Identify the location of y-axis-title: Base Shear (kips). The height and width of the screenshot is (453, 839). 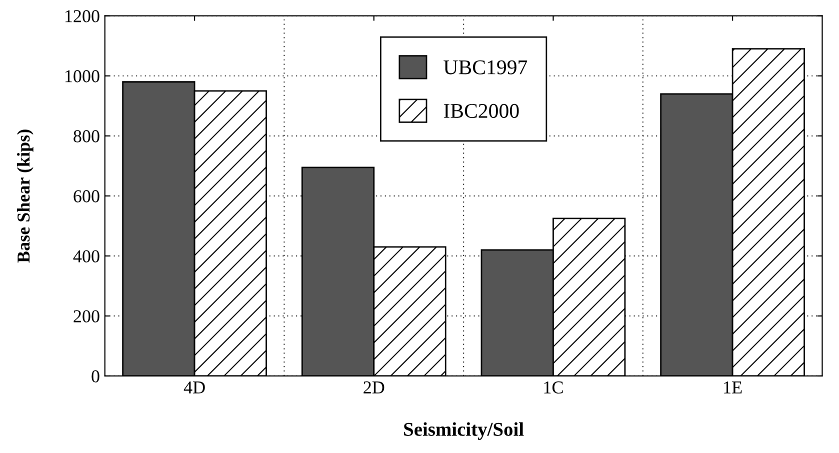
(25, 196).